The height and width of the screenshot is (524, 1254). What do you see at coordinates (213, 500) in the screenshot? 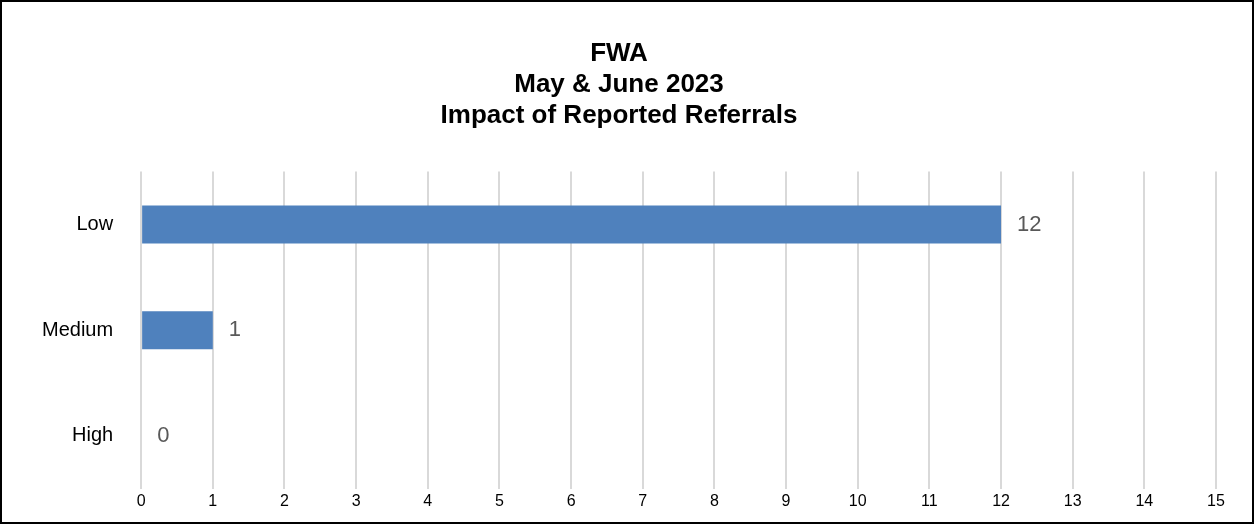
I see `x-tick-label: 1` at bounding box center [213, 500].